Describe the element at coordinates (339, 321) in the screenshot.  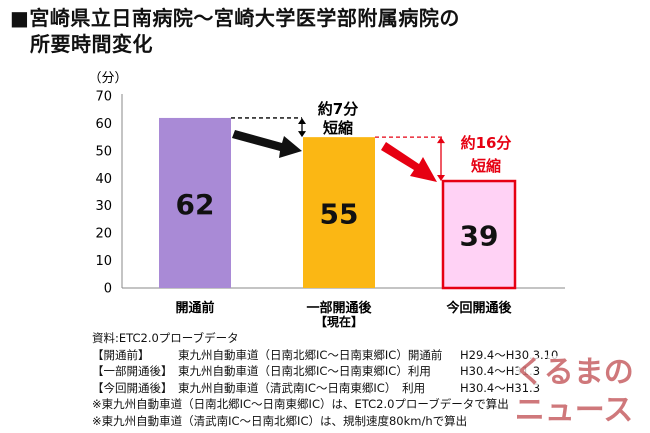
I see `x-tick-sublabel: 【現在】` at that location.